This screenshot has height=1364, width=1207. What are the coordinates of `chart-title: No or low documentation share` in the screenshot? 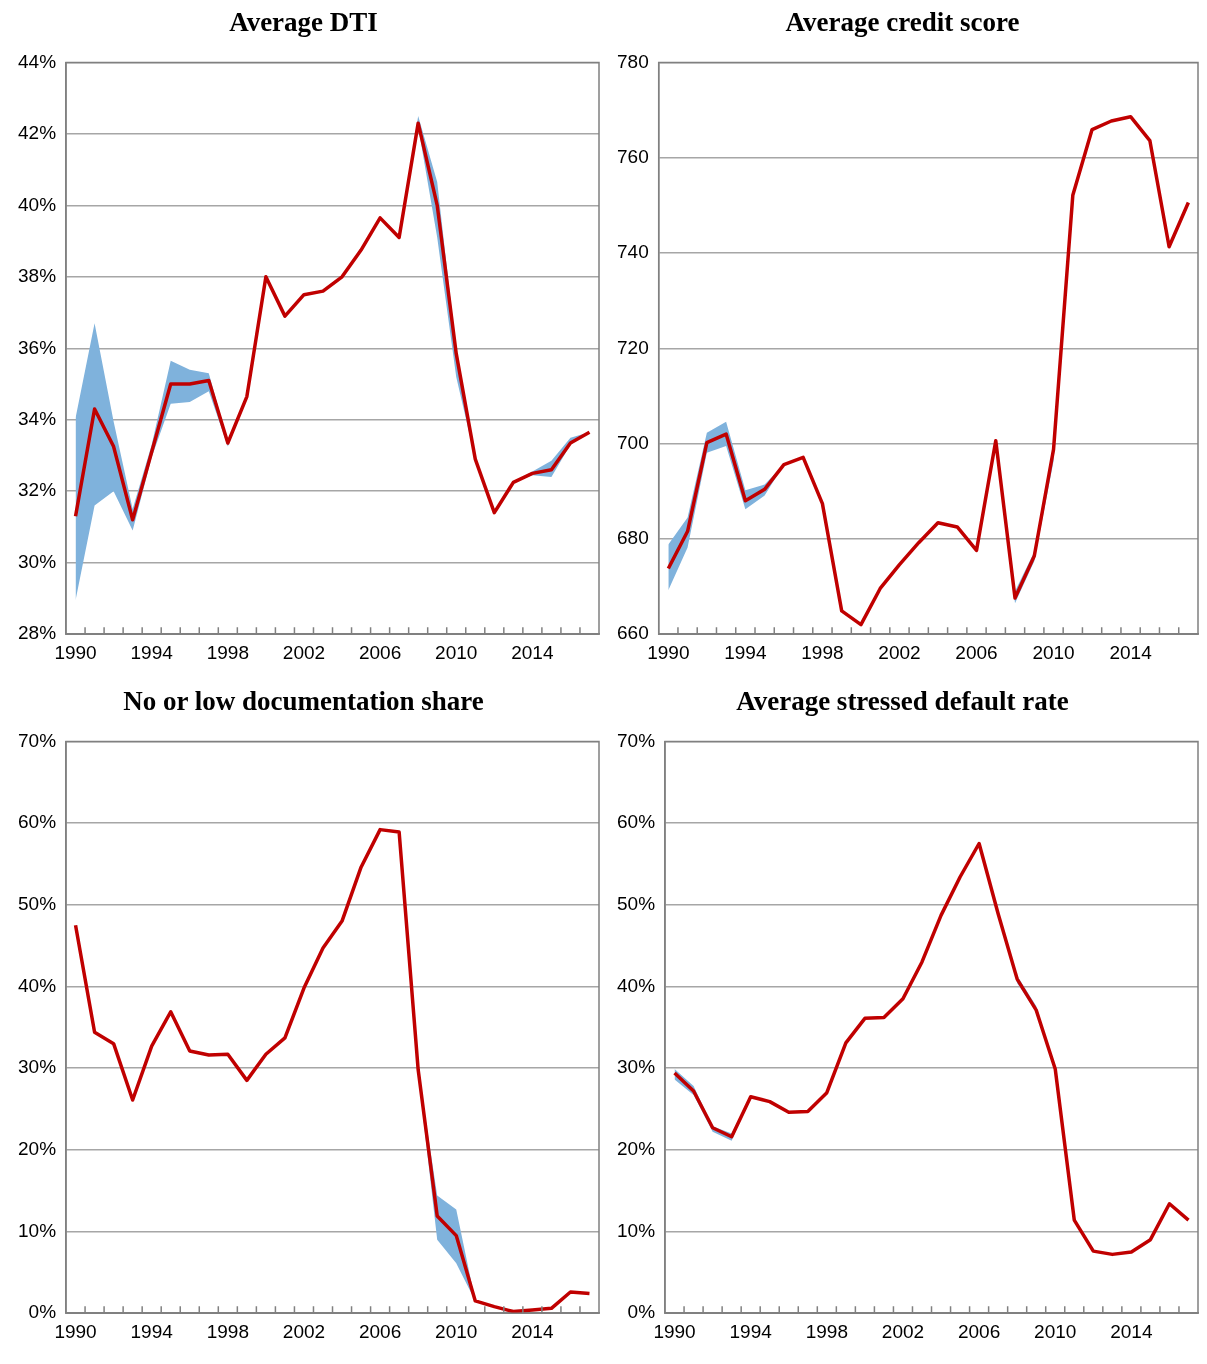 It's located at (303, 701).